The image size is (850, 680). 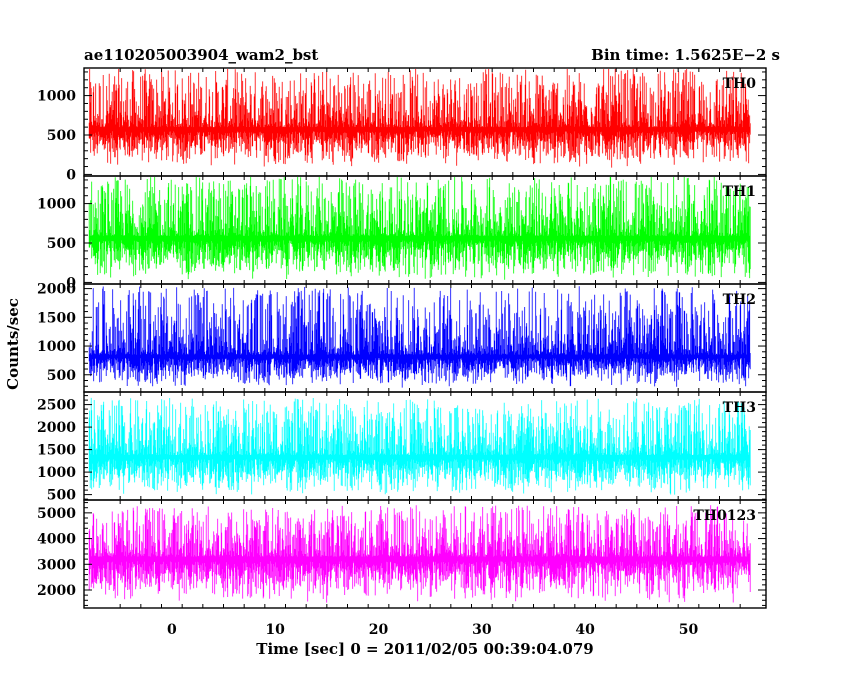 I want to click on panel-th0: 0 500 1000 TH0, so click(x=402, y=125).